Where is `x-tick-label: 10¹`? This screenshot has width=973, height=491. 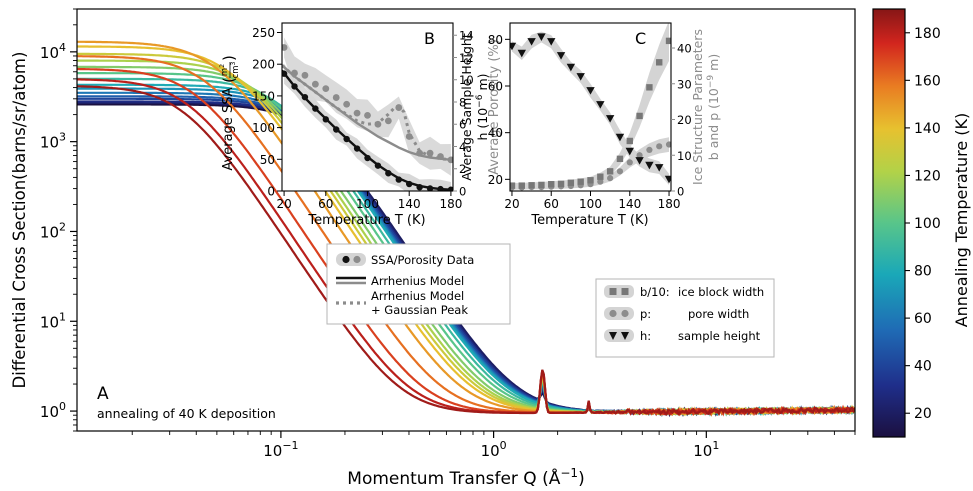 x-tick-label: 10¹ is located at coordinates (706, 449).